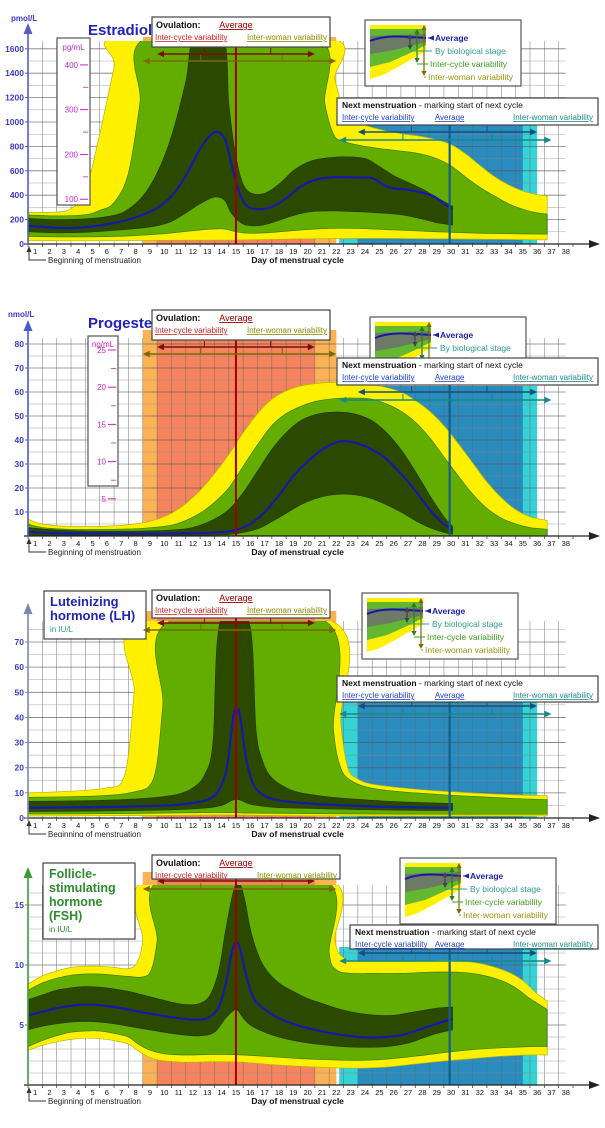 This screenshot has height=1128, width=605. What do you see at coordinates (475, 348) in the screenshot?
I see `legend-stage-label: By biological stage` at bounding box center [475, 348].